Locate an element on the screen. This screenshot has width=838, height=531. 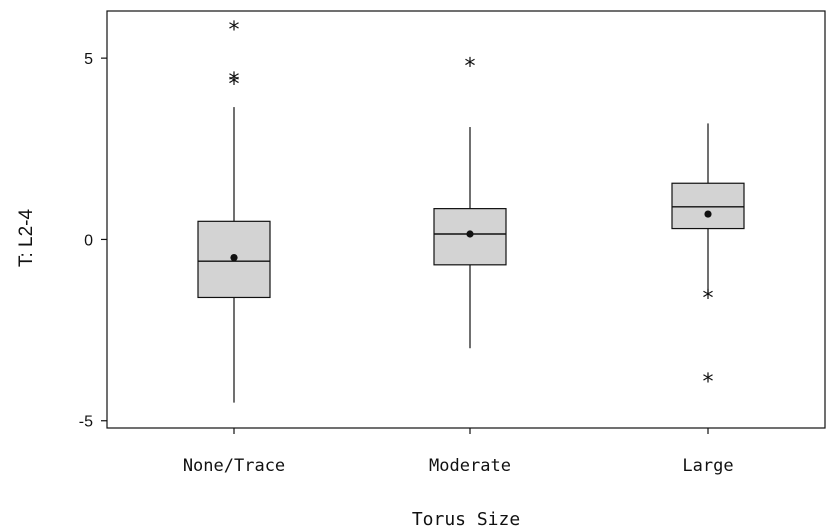
x-tick-label: Moderate is located at coordinates (470, 466).